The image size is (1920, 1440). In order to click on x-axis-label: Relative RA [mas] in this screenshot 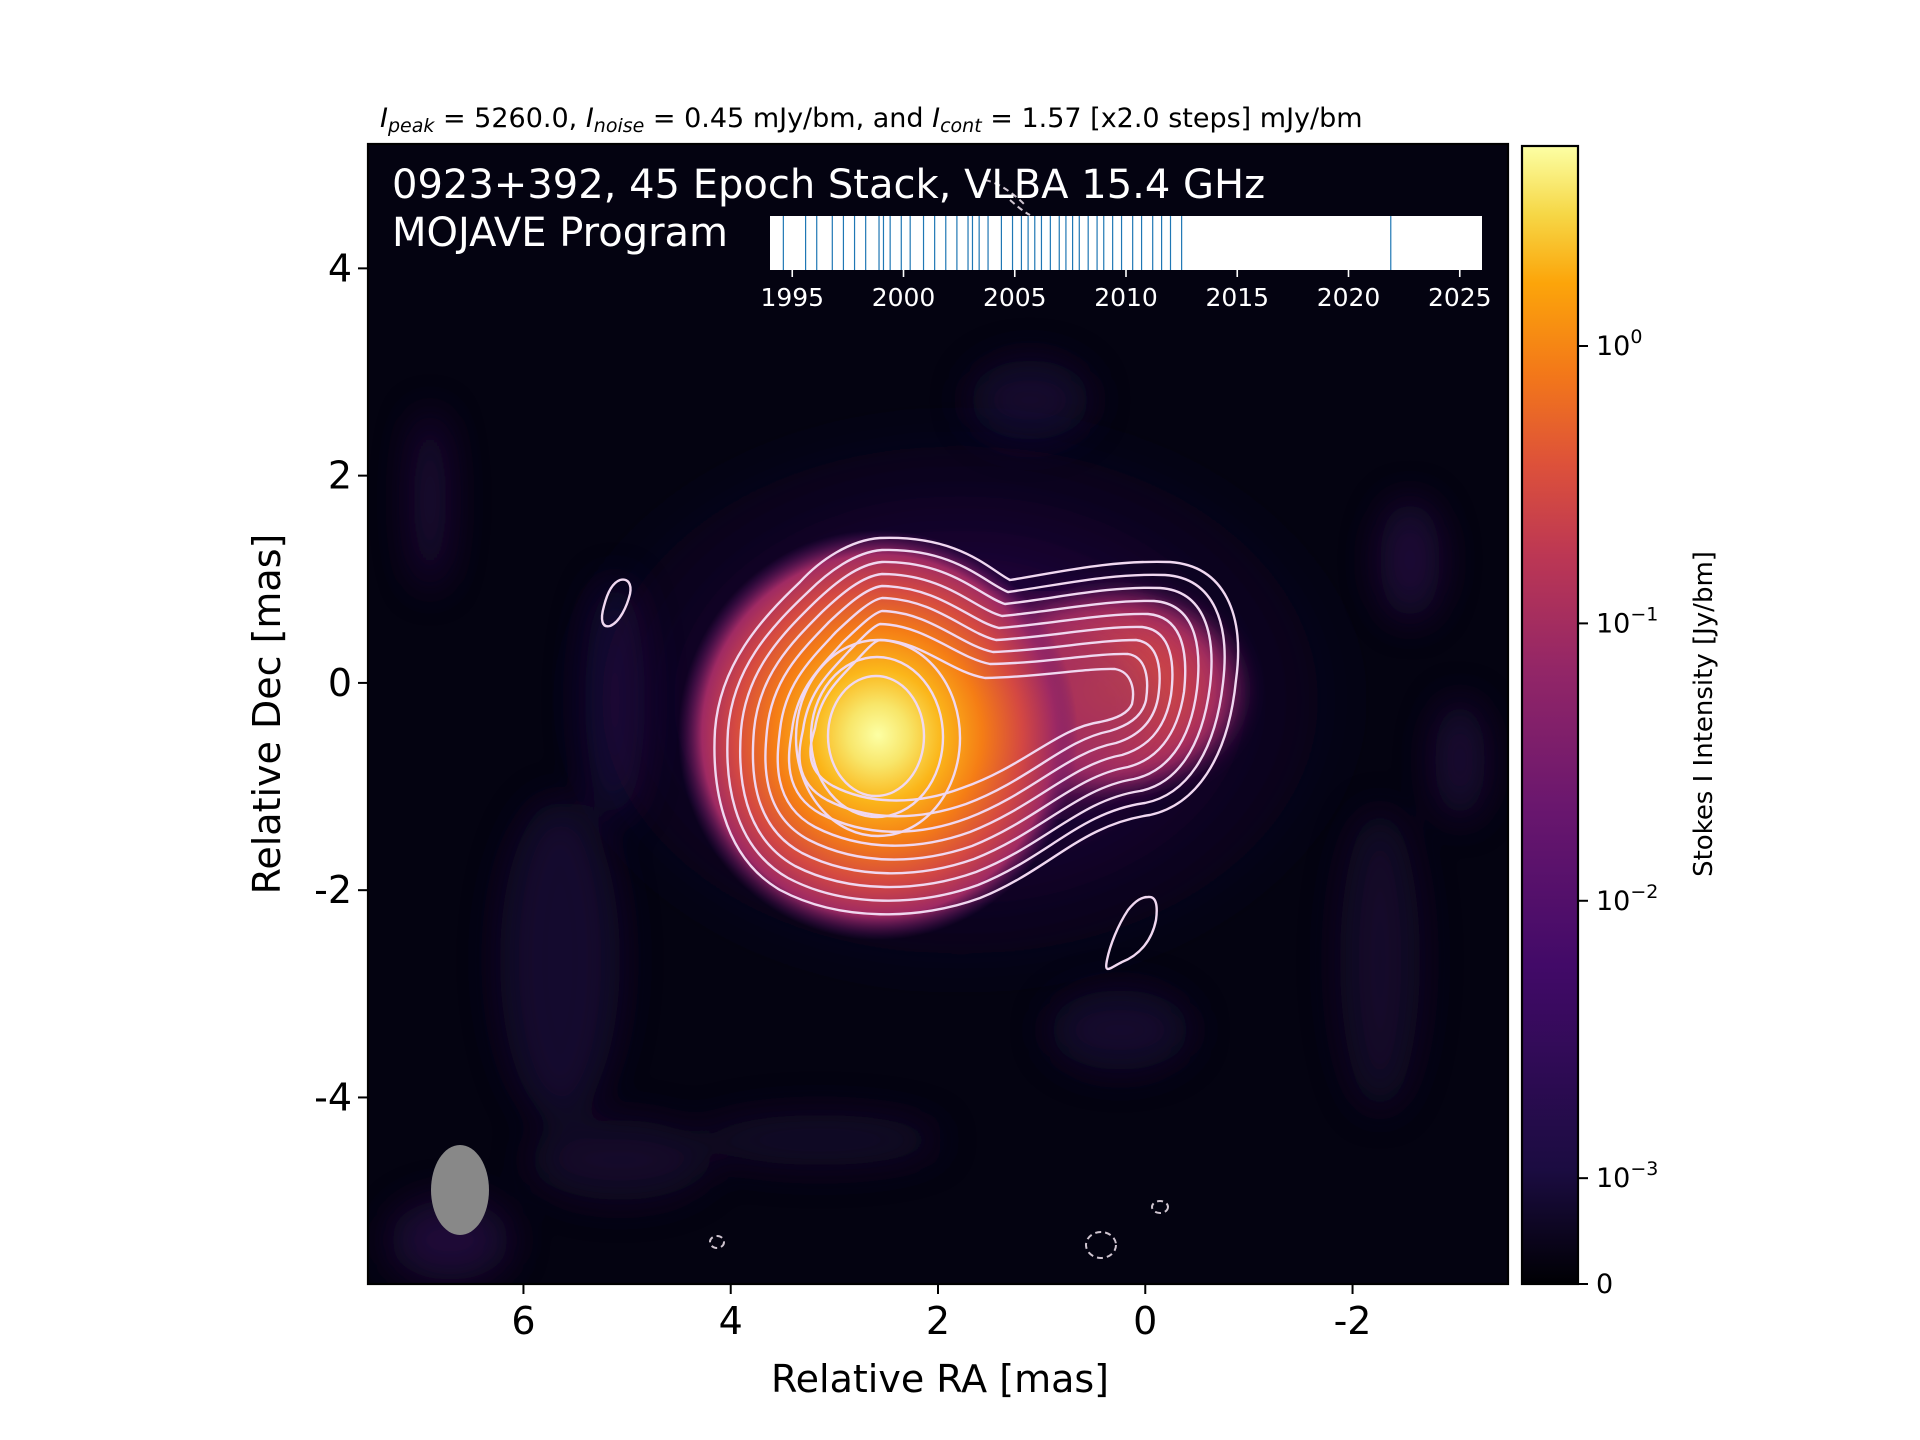, I will do `click(940, 1379)`.